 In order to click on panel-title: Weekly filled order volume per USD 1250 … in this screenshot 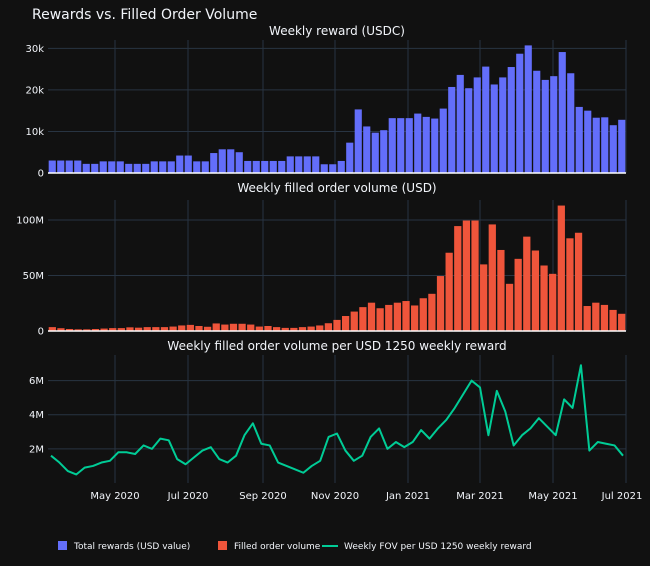, I will do `click(336, 346)`.